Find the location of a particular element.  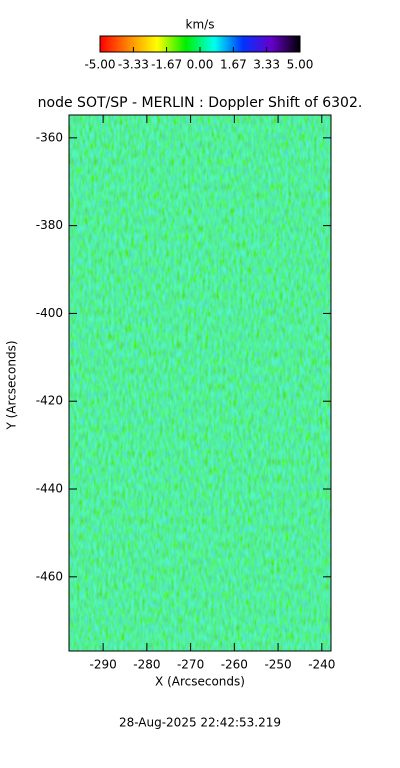

y-tick-label: -360 is located at coordinates (49, 137).